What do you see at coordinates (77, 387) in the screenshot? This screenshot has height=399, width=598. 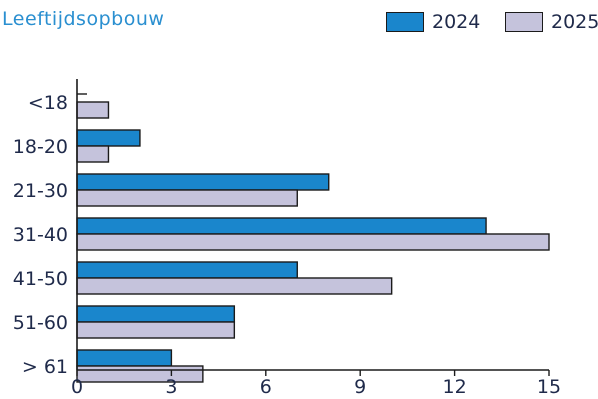 I see `x-tick-label: 0` at bounding box center [77, 387].